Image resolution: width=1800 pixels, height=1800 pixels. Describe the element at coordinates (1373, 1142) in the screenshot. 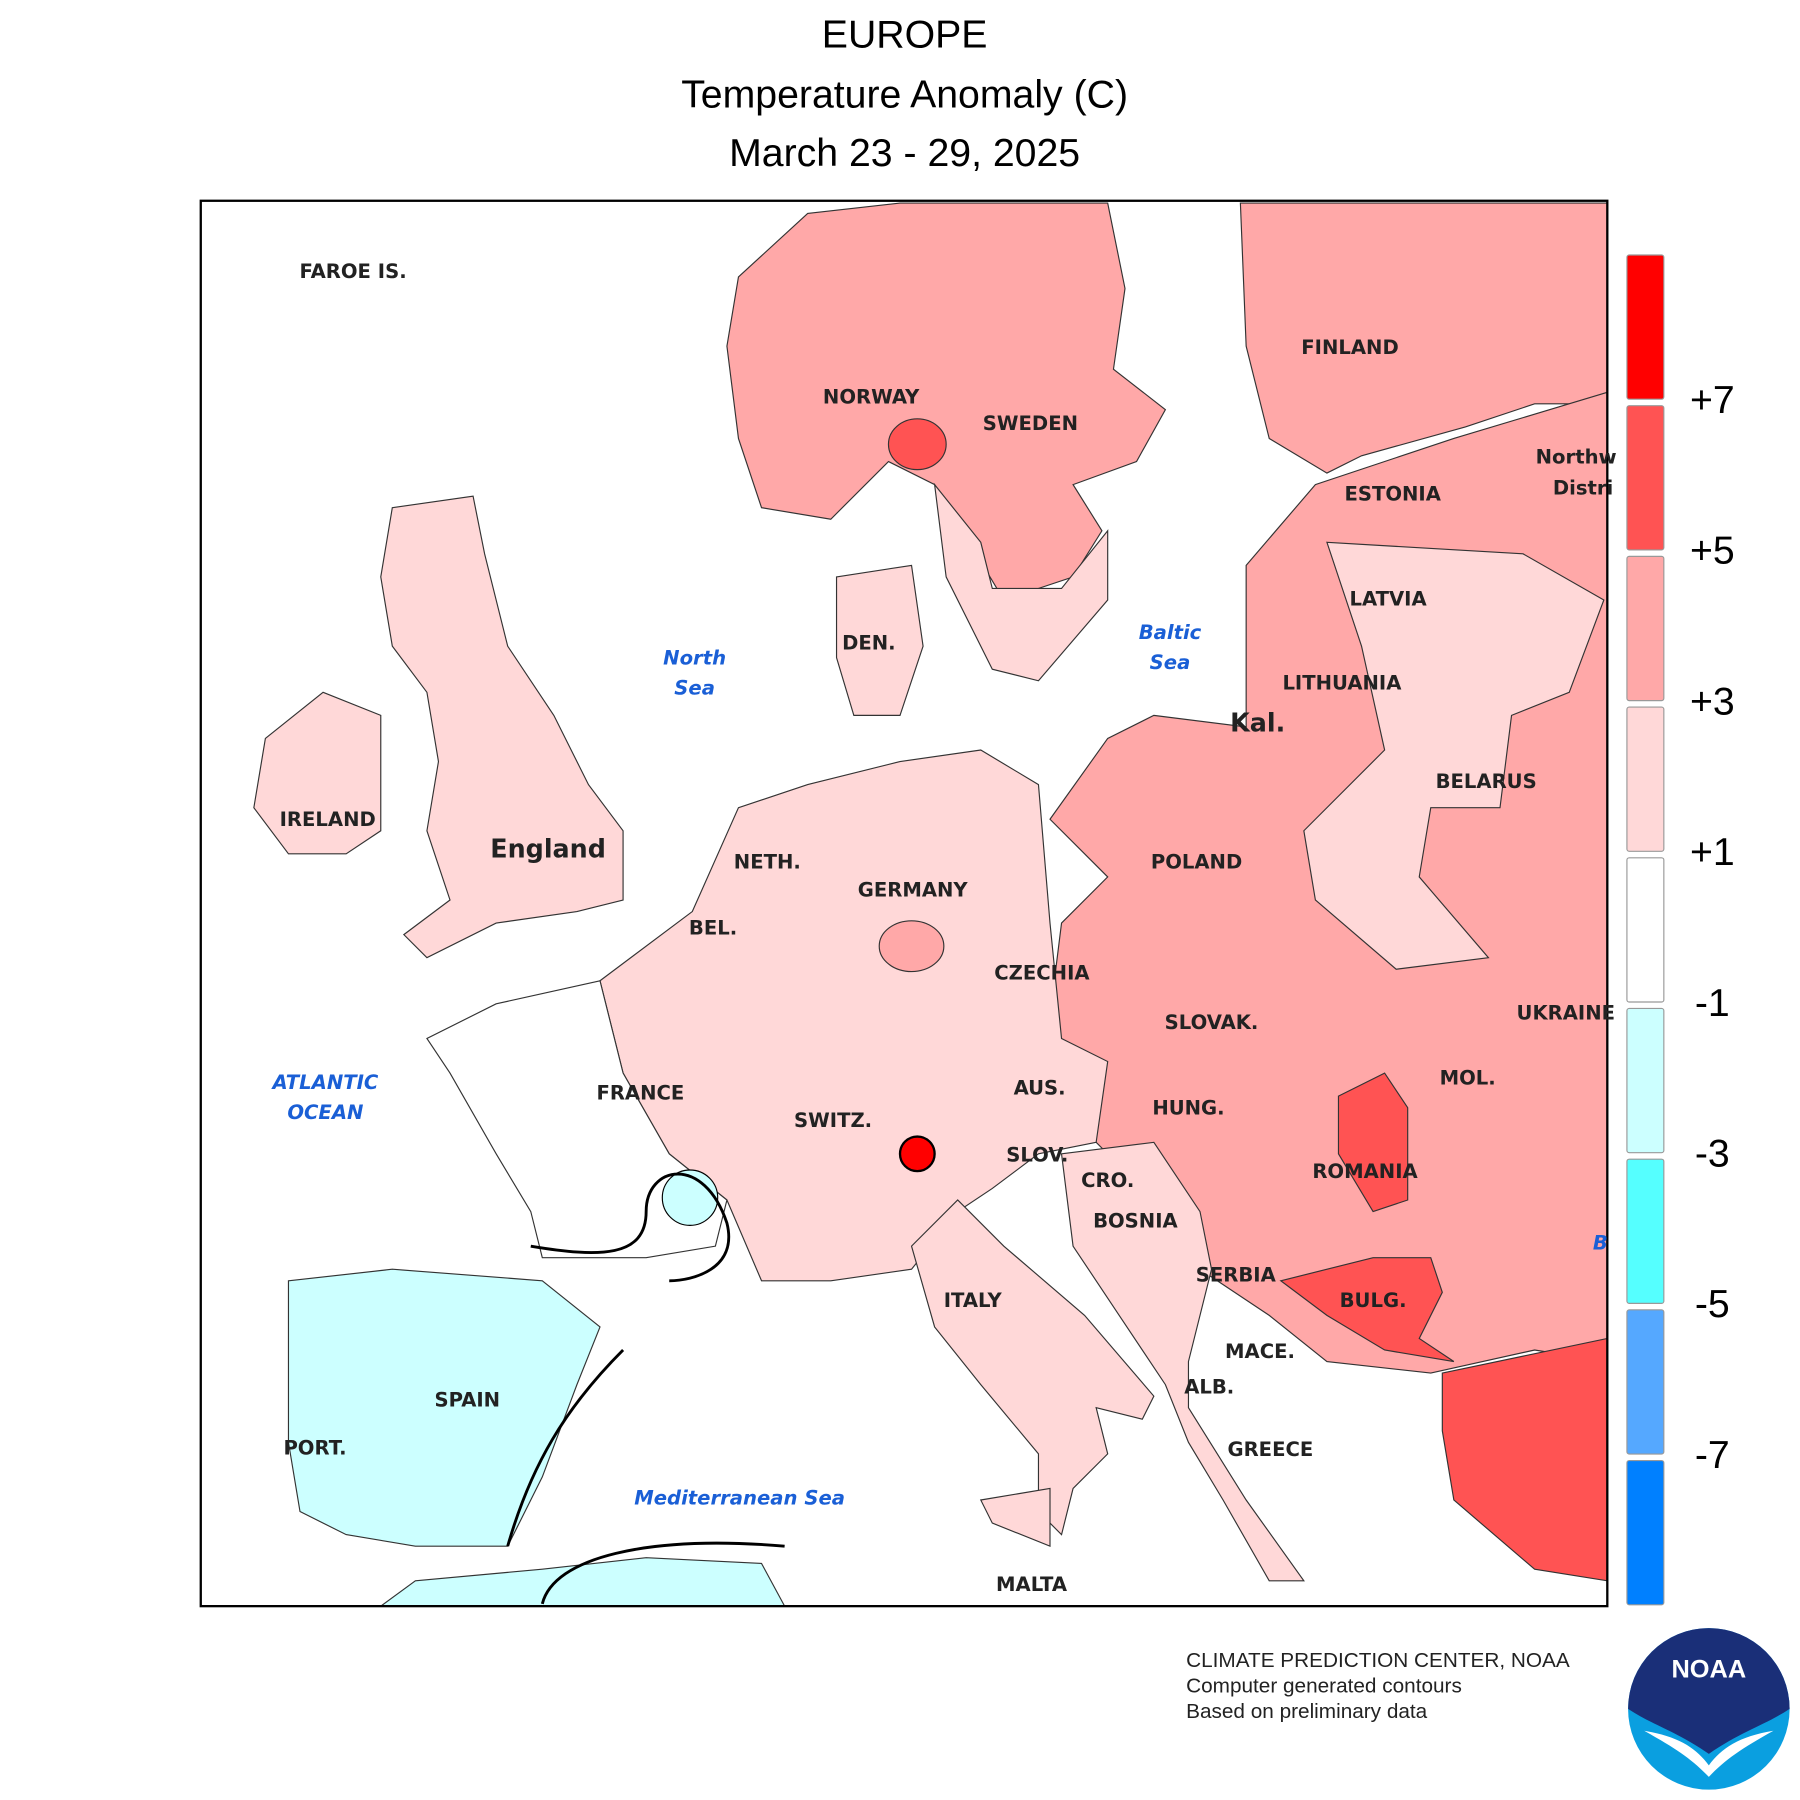

I see `romania-anomaly` at that location.